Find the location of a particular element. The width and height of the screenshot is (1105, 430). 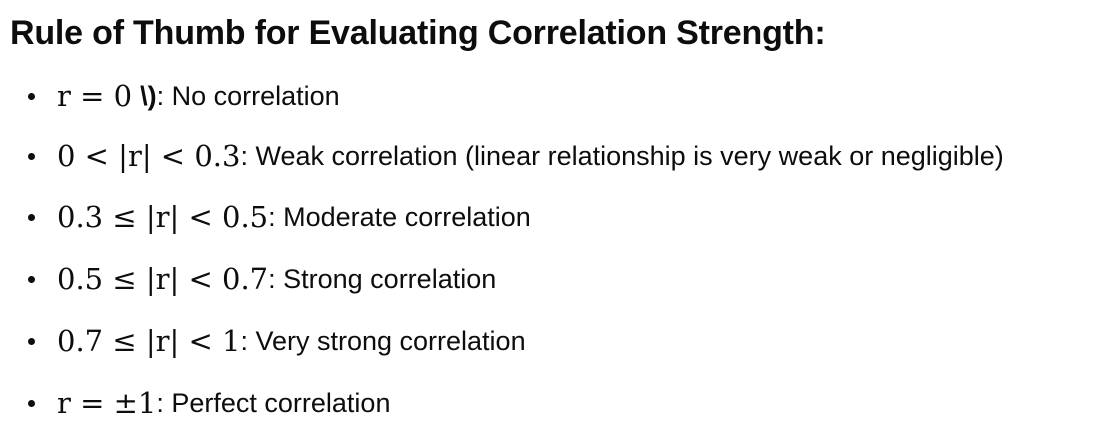

list-item: 0.5 ≤ |r| < 0.7 : Strong correlation is located at coordinates (262, 279).